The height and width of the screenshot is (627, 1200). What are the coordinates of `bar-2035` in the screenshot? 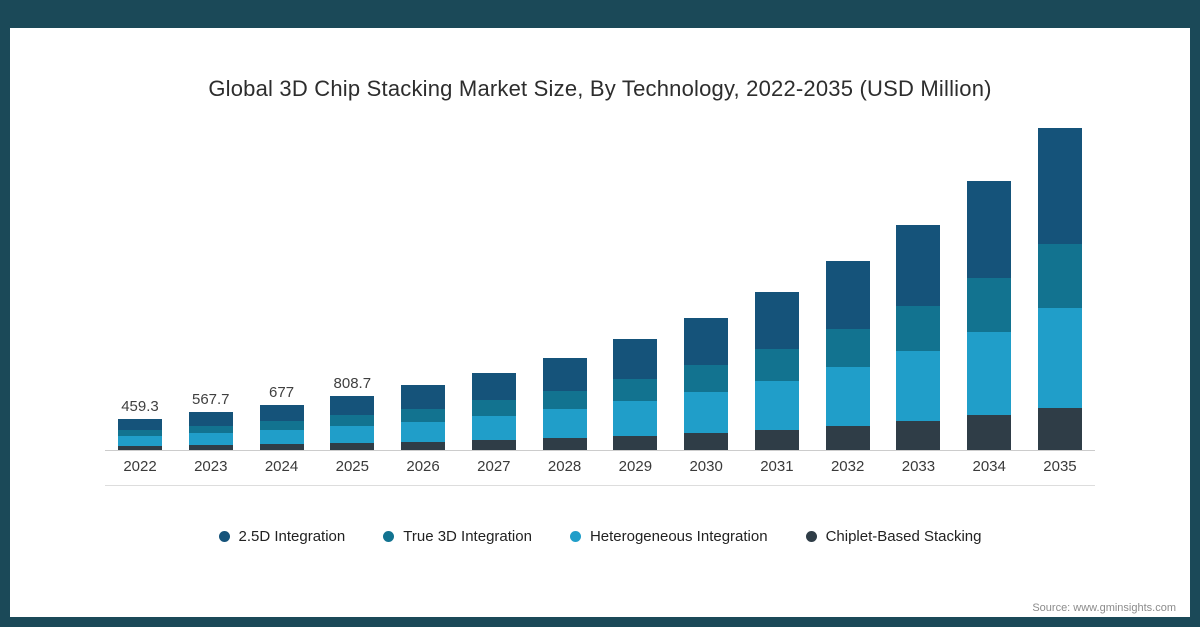 It's located at (1060, 289).